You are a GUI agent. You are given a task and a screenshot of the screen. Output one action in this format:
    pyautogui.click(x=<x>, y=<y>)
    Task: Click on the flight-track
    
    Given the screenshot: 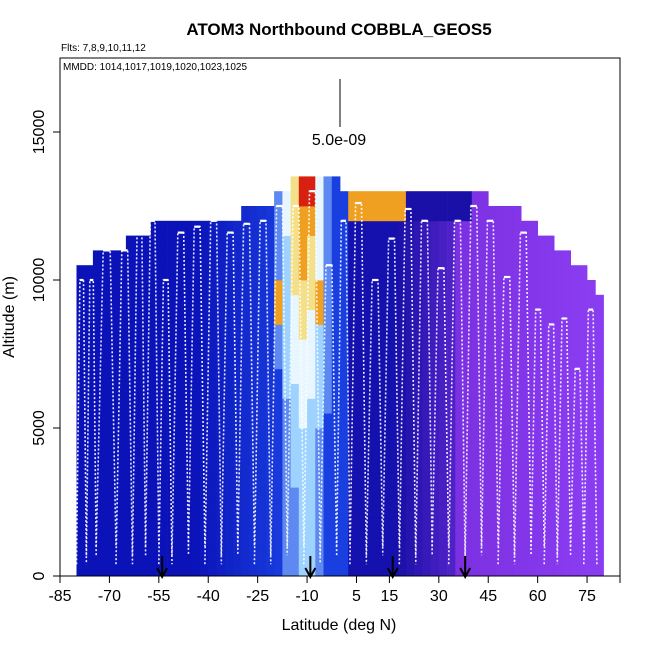 What is the action you would take?
    pyautogui.click(x=374, y=417)
    